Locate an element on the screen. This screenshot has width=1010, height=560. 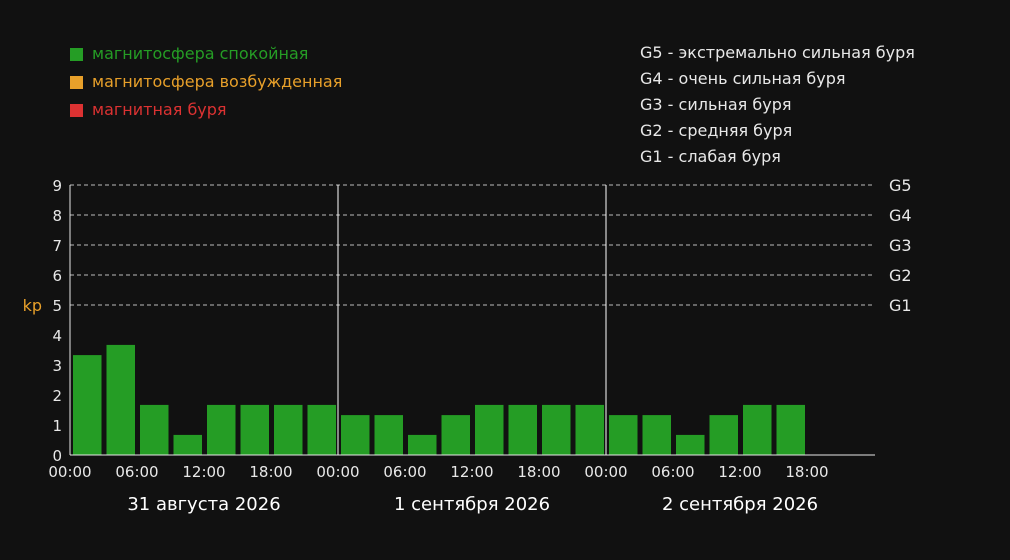
g-level-label: G3 is located at coordinates (900, 245).